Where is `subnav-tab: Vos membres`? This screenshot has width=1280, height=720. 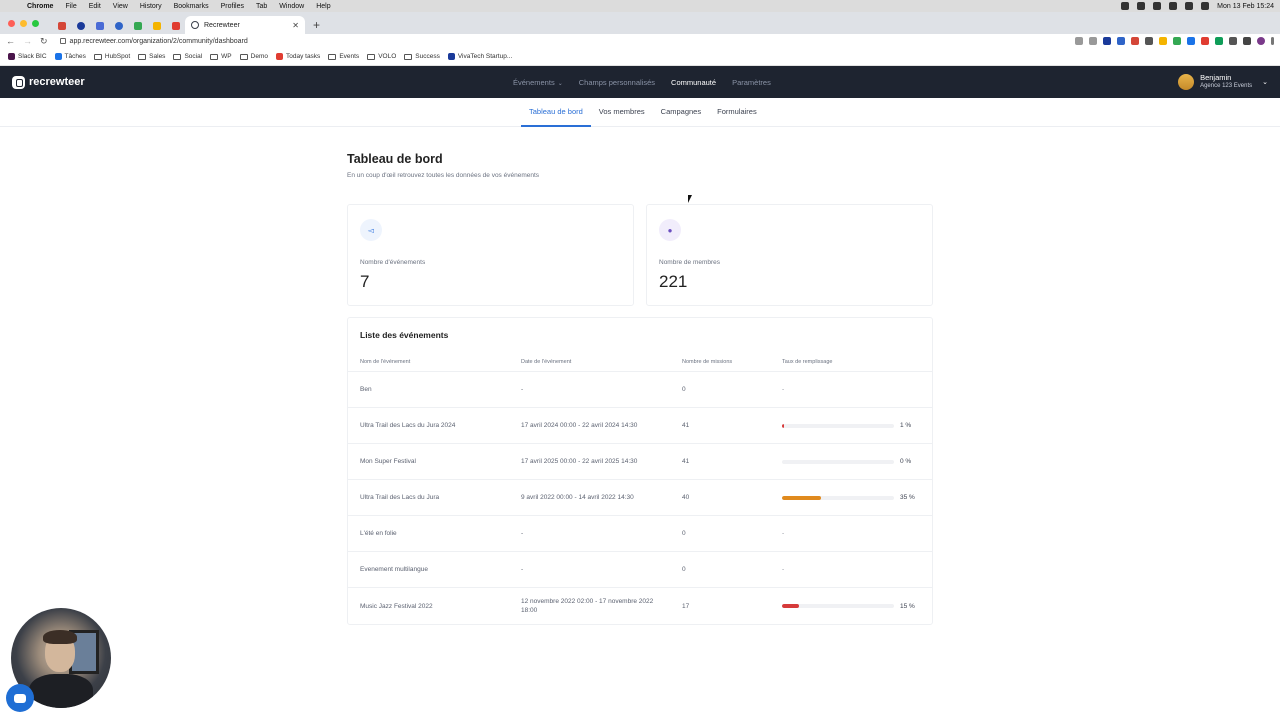 subnav-tab: Vos membres is located at coordinates (621, 111).